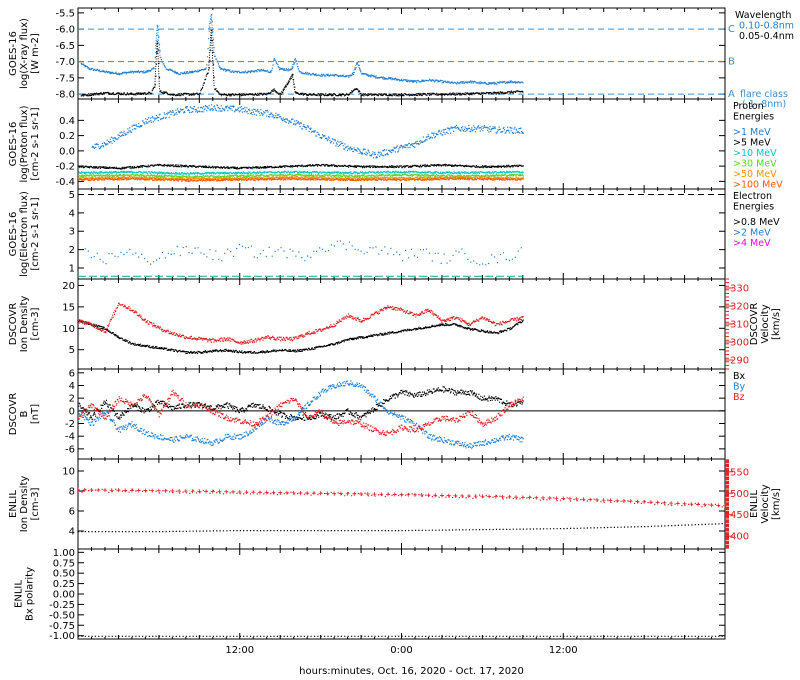 The image size is (800, 680). Describe the element at coordinates (62, 605) in the screenshot. I see `y-tick-label: -0.25` at that location.